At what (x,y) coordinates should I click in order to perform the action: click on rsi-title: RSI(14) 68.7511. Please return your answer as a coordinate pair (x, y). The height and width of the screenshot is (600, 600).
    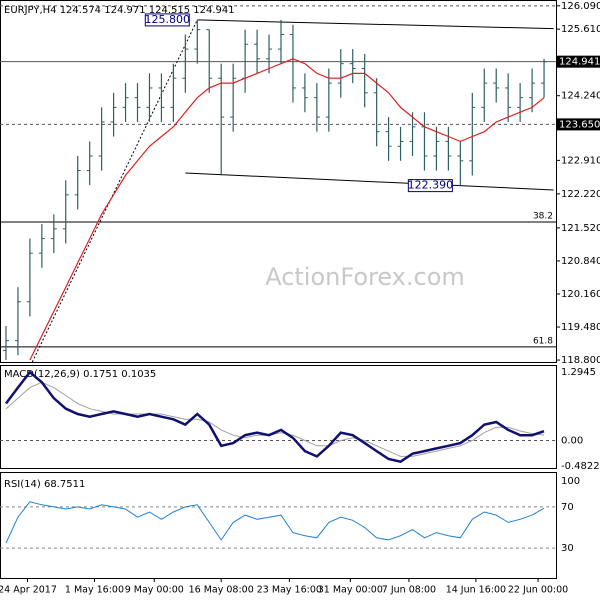
    Looking at the image, I should click on (44, 484).